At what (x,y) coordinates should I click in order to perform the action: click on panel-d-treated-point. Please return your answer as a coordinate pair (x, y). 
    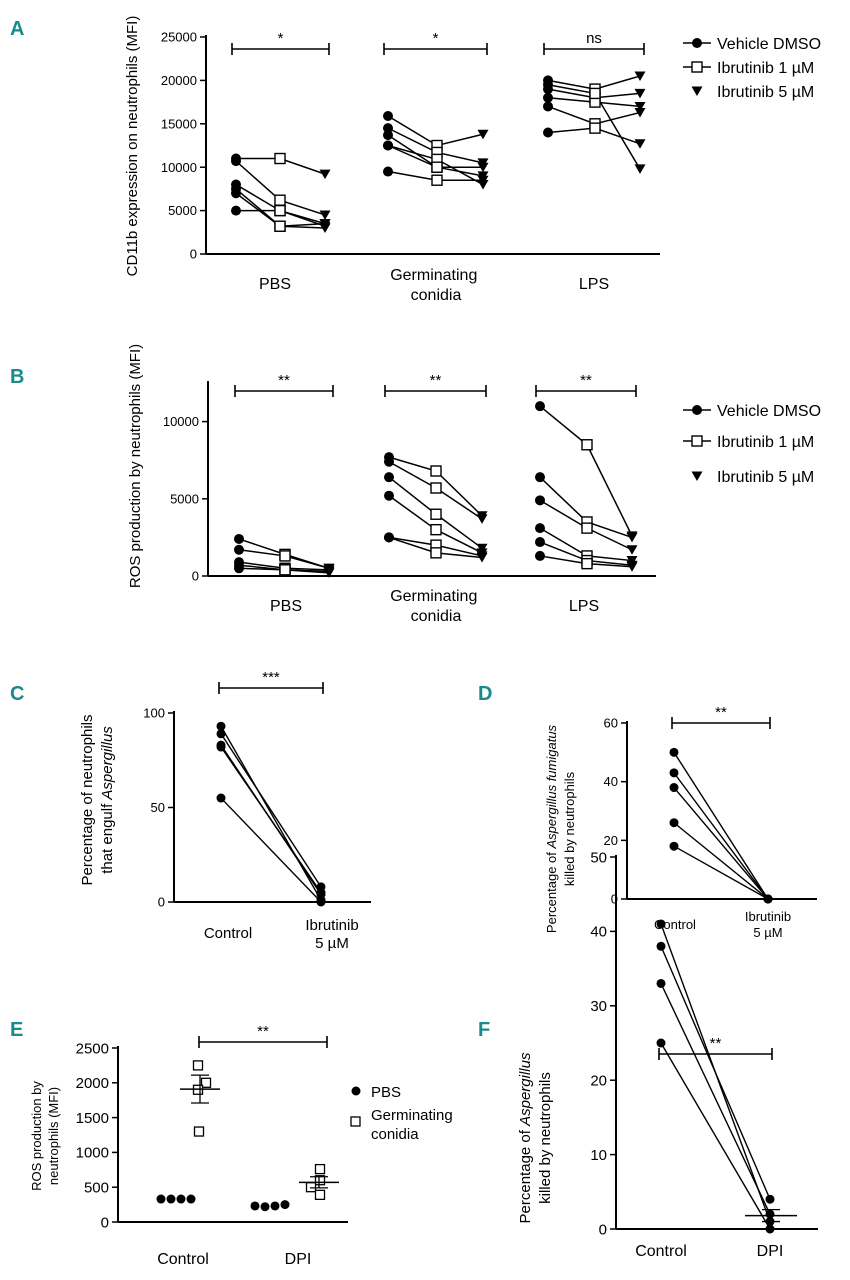
    Looking at the image, I should click on (768, 899).